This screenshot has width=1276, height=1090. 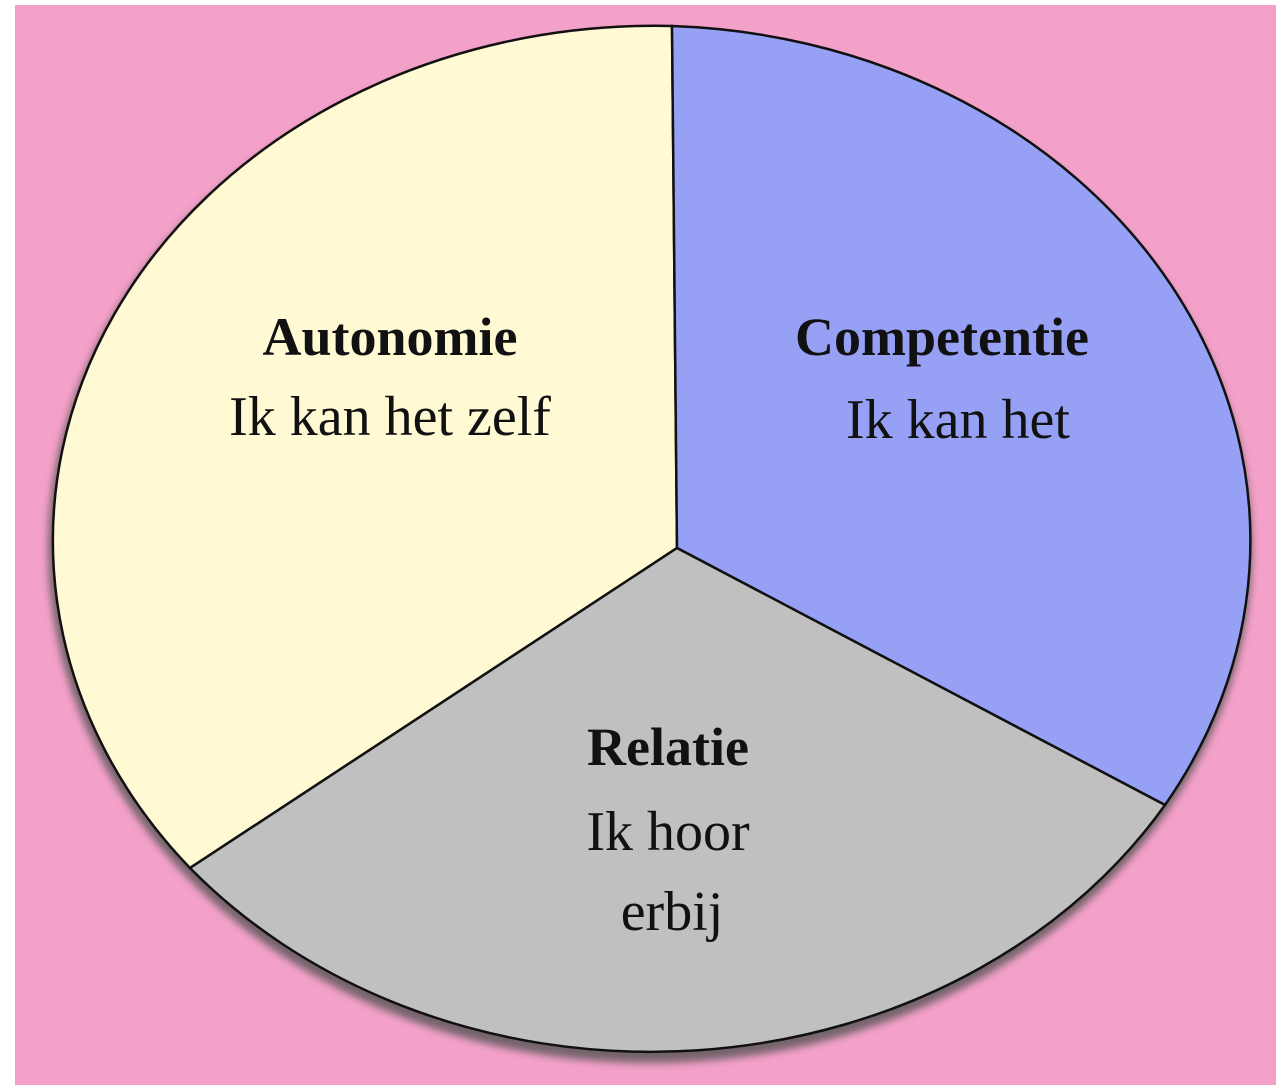 What do you see at coordinates (390, 417) in the screenshot?
I see `segment-text: Ik kan het zelf` at bounding box center [390, 417].